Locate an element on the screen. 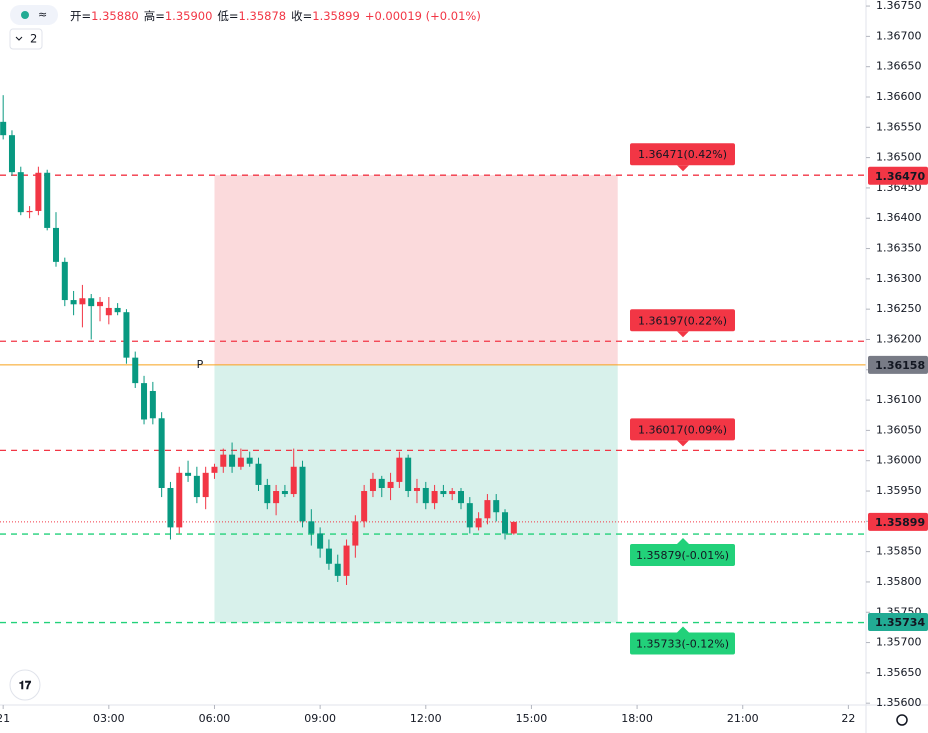 The height and width of the screenshot is (733, 928). level-label: 1.35879(-0.01%) is located at coordinates (682, 555).